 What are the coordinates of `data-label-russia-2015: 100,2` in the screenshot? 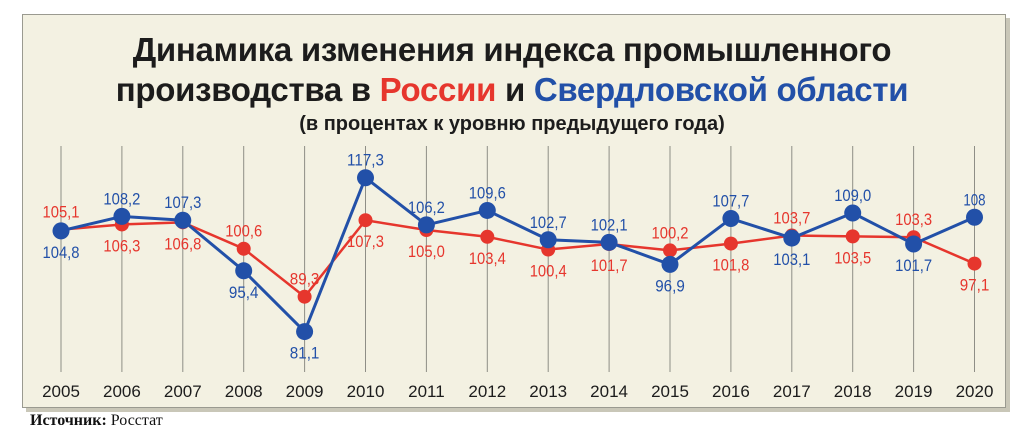 It's located at (670, 232).